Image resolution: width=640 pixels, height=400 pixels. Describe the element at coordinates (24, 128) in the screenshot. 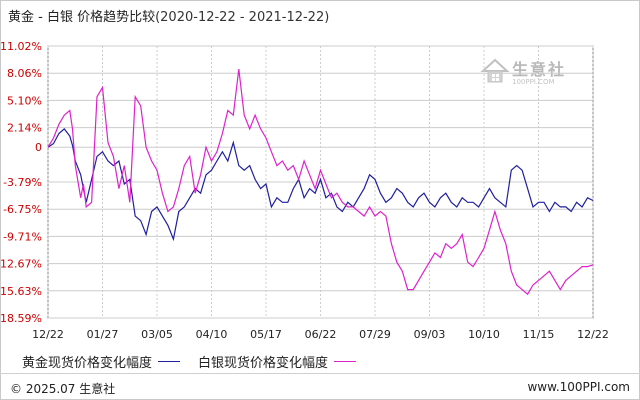

I see `y-tick-label: 2.14%` at that location.